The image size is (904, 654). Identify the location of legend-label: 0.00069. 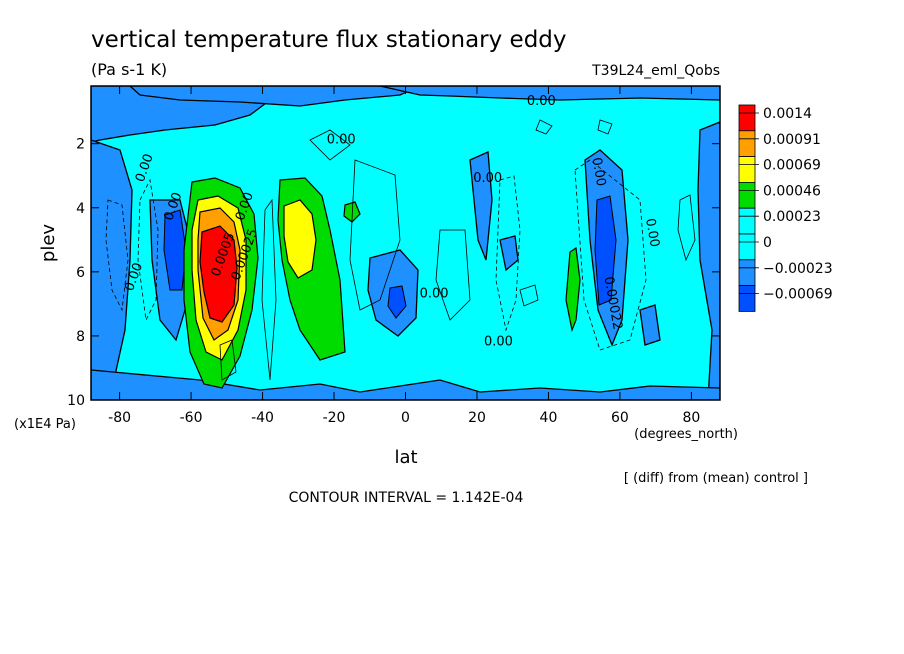
(792, 166).